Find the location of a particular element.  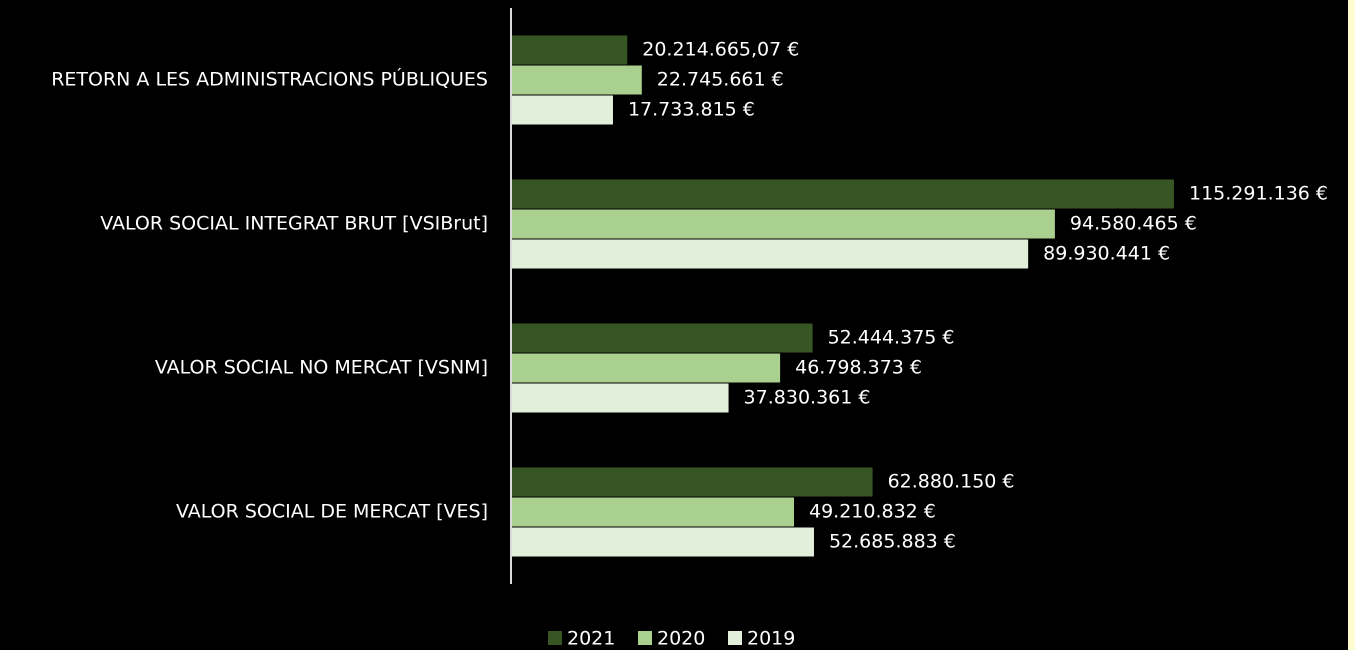

legend-label: 2021 is located at coordinates (591, 639).